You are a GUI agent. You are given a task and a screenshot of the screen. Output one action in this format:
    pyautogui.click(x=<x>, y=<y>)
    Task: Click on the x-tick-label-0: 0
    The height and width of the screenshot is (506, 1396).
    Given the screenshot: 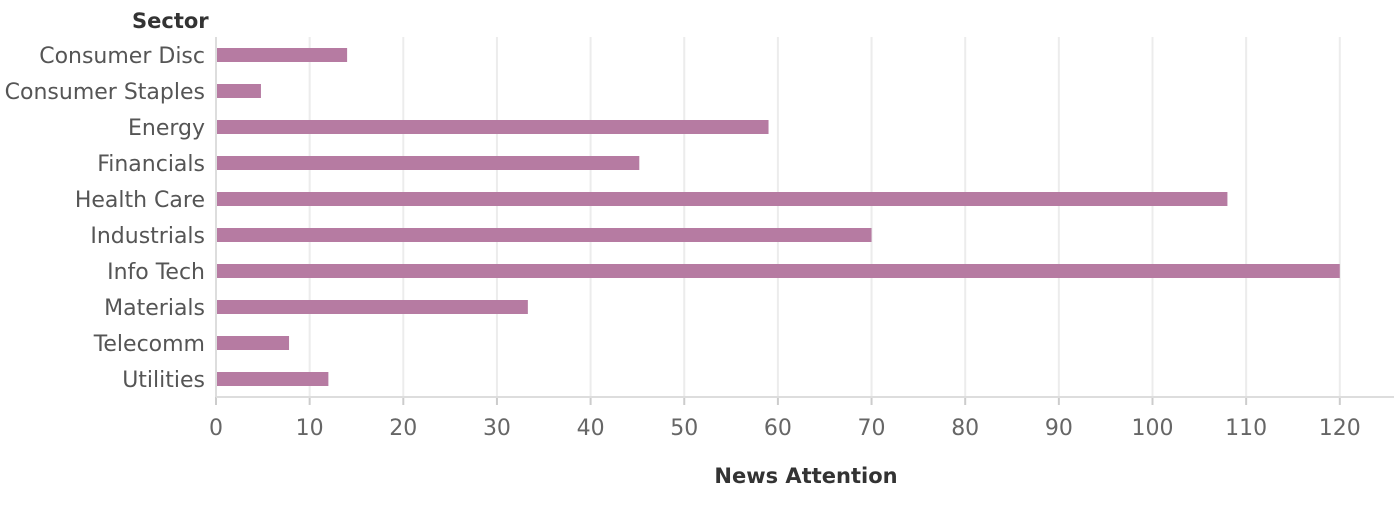 What is the action you would take?
    pyautogui.click(x=216, y=428)
    